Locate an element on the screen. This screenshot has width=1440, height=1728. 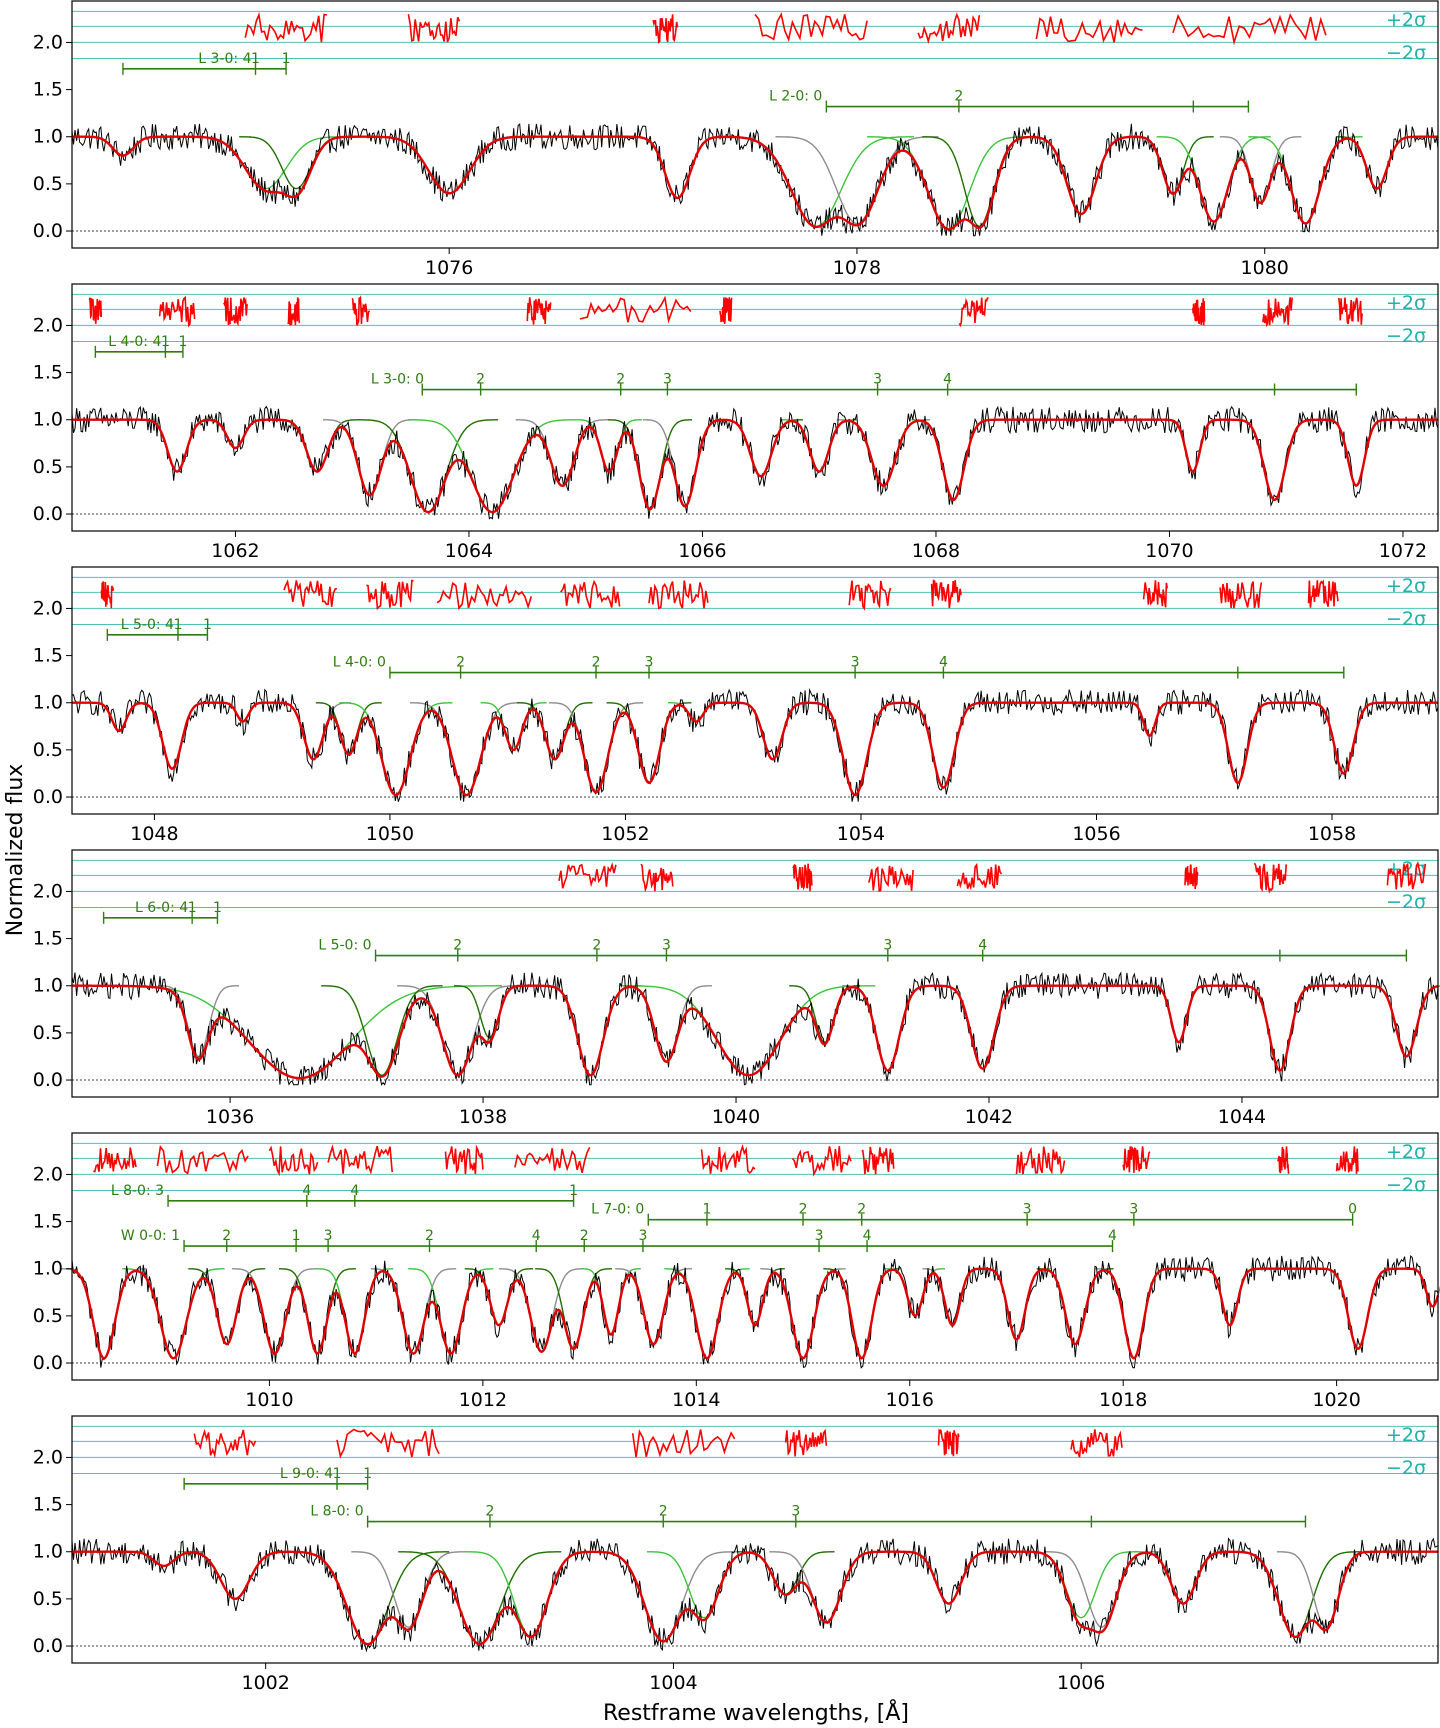
sigma-plus-label: +2σ is located at coordinates (1406, 303).